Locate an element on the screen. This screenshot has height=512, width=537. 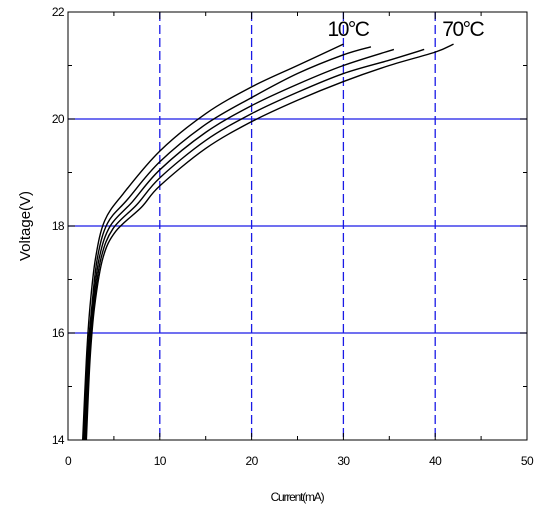
y-tick-label: 20 is located at coordinates (58, 119).